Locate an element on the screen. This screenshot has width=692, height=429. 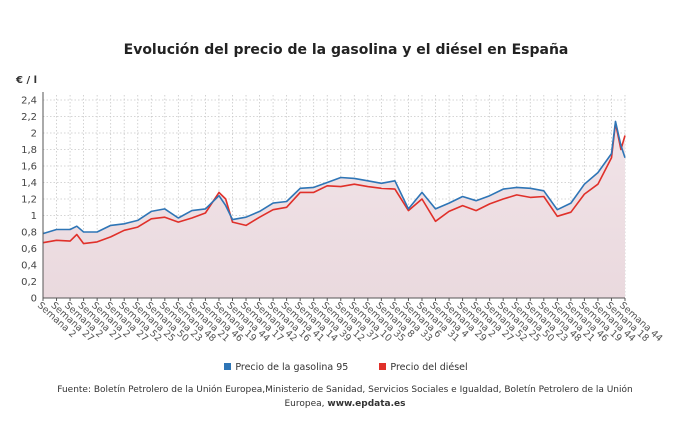
legend-item-diesel: Precio del diésel is located at coordinates (423, 367).